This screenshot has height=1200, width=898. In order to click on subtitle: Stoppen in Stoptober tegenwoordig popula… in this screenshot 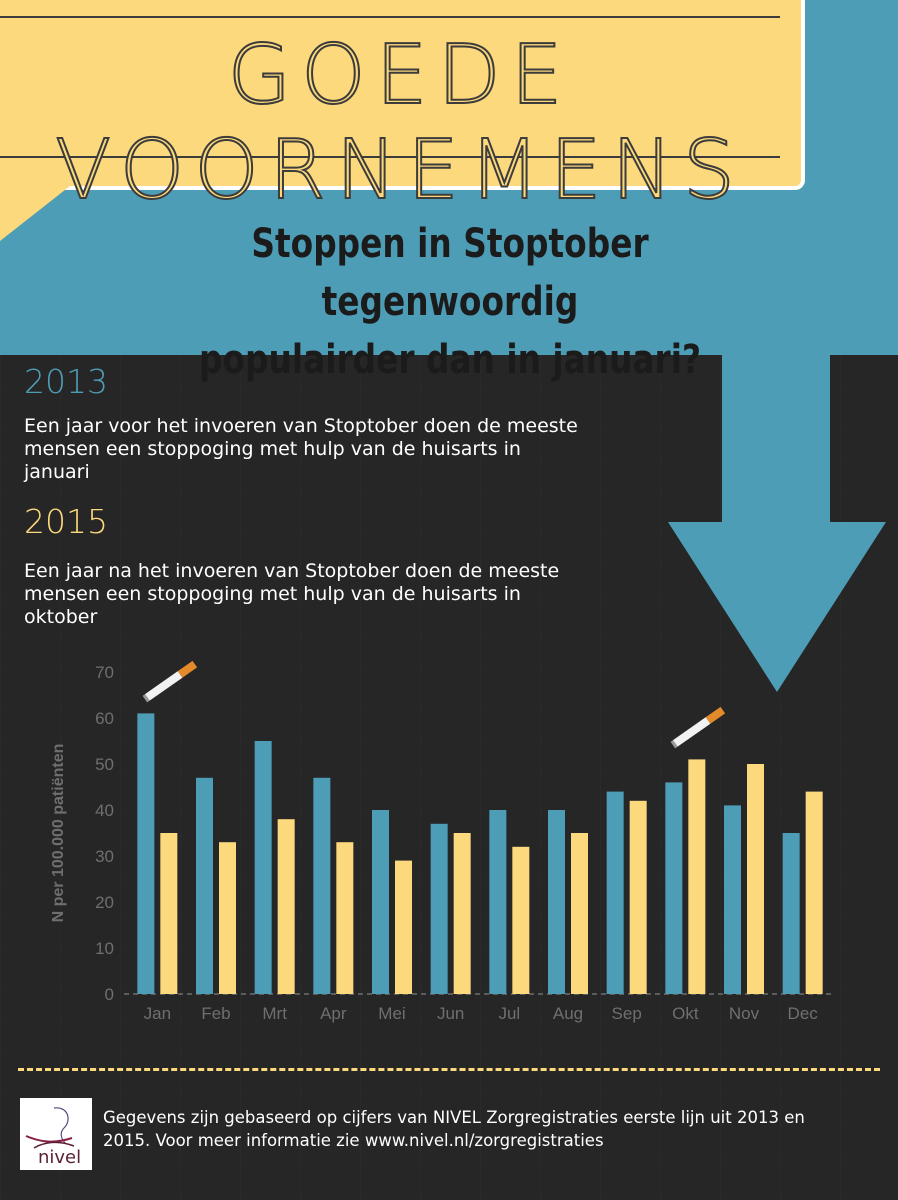, I will do `click(450, 302)`.